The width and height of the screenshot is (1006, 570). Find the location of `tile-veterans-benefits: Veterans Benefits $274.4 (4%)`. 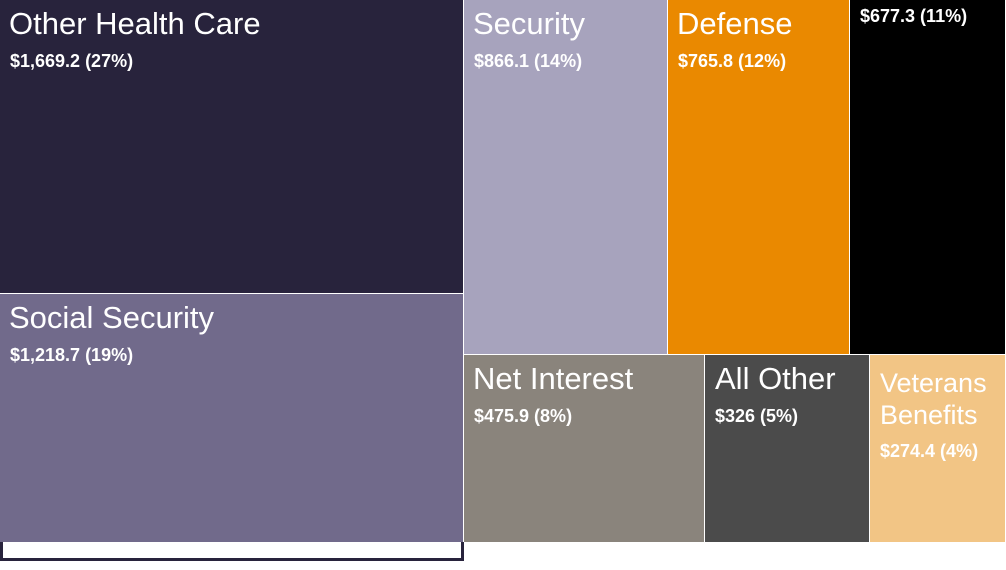

tile-veterans-benefits: Veterans Benefits $274.4 (4%) is located at coordinates (938, 449).